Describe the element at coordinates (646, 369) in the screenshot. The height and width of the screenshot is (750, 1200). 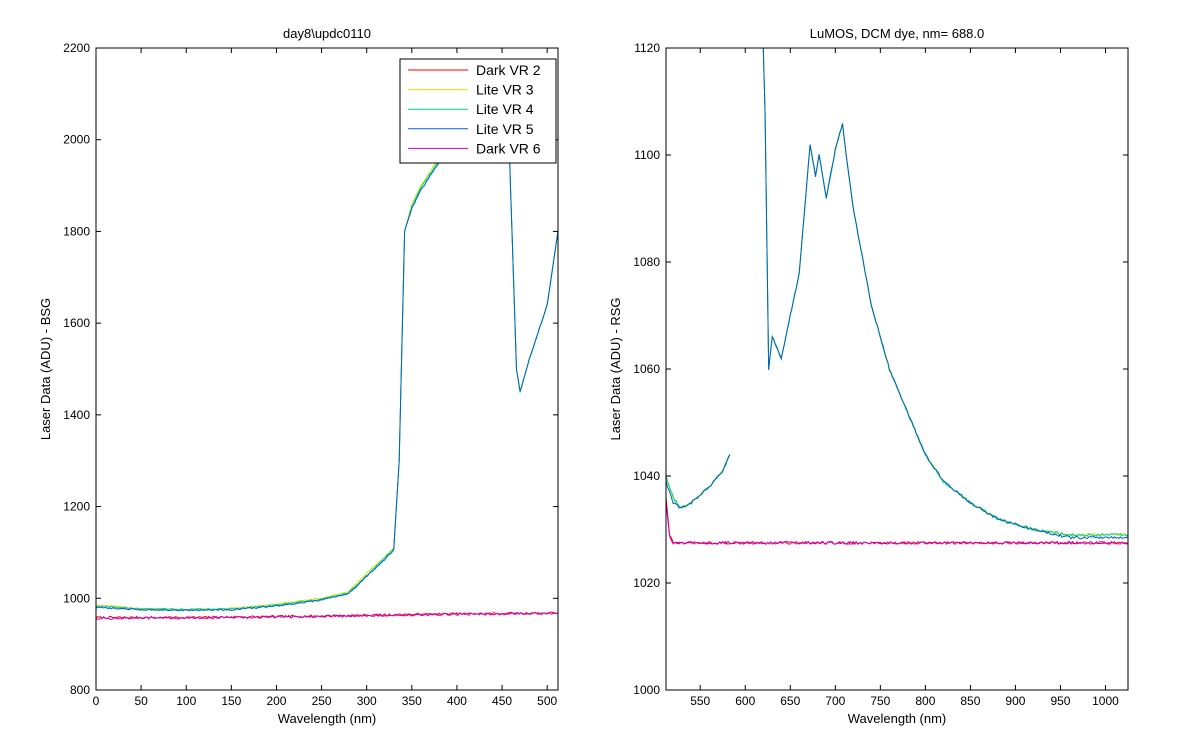
I see `y-tick-label: 1060` at that location.